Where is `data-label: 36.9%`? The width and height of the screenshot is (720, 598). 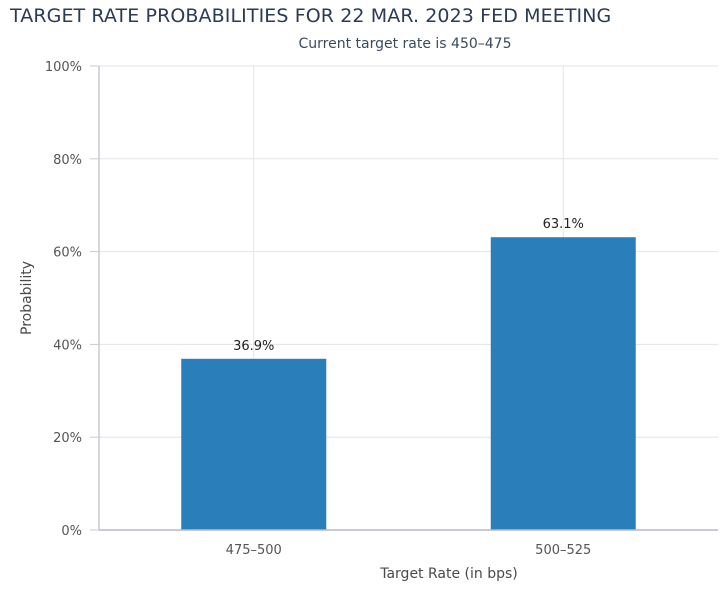
data-label: 36.9% is located at coordinates (253, 346).